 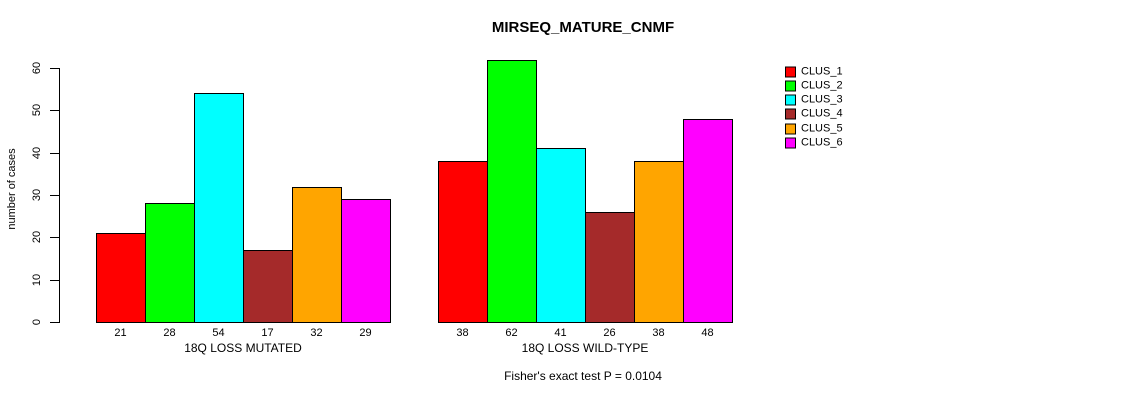 What do you see at coordinates (37, 110) in the screenshot?
I see `y-tick-label: 50` at bounding box center [37, 110].